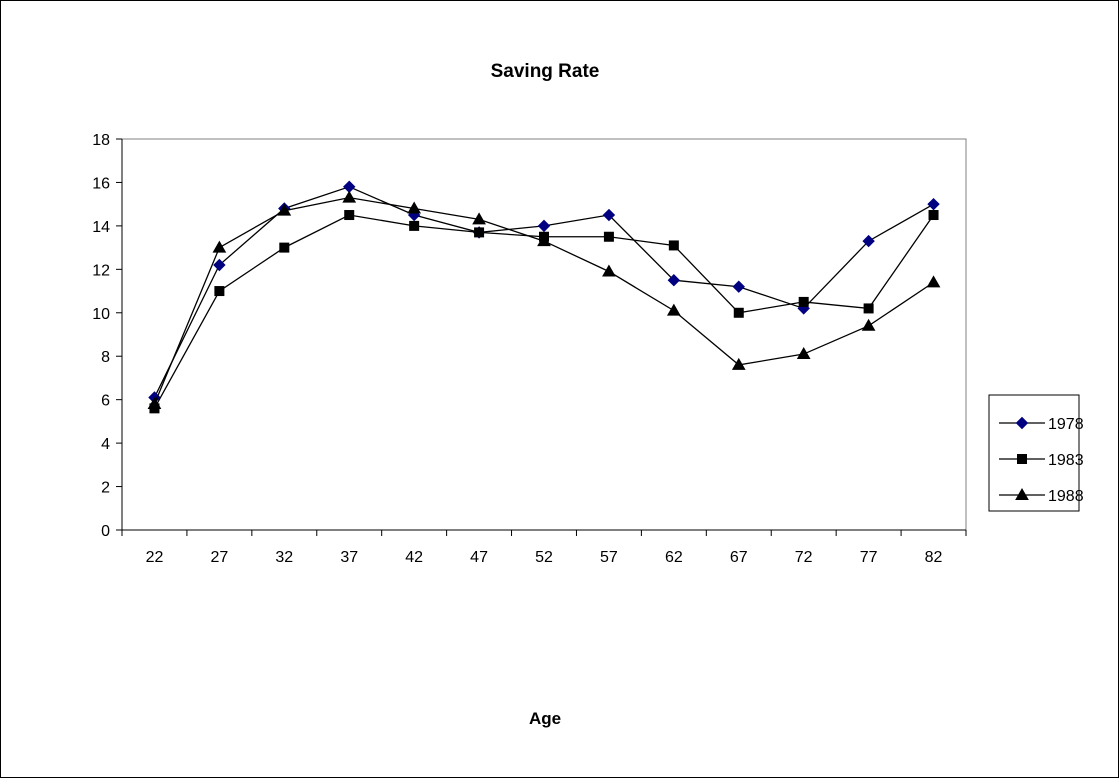  Describe the element at coordinates (1066, 496) in the screenshot. I see `legend-label-1988: 1988` at that location.